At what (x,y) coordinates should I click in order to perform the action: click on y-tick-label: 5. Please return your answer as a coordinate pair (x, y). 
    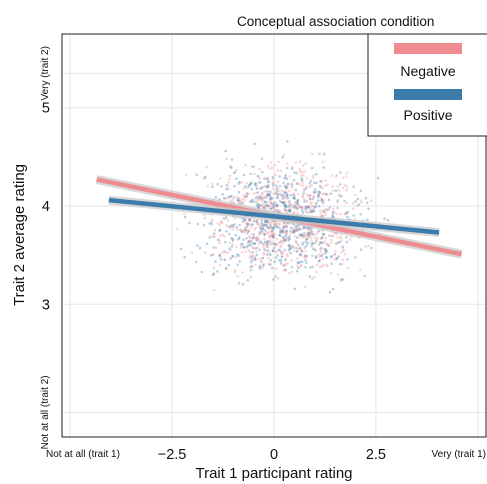
    Looking at the image, I should click on (46, 109).